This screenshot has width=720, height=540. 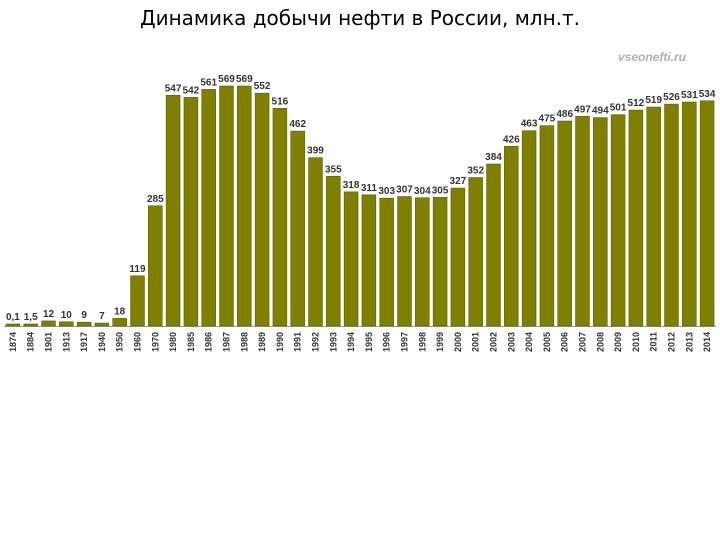 I want to click on x-tick-label-1874: 1874, so click(x=13, y=342).